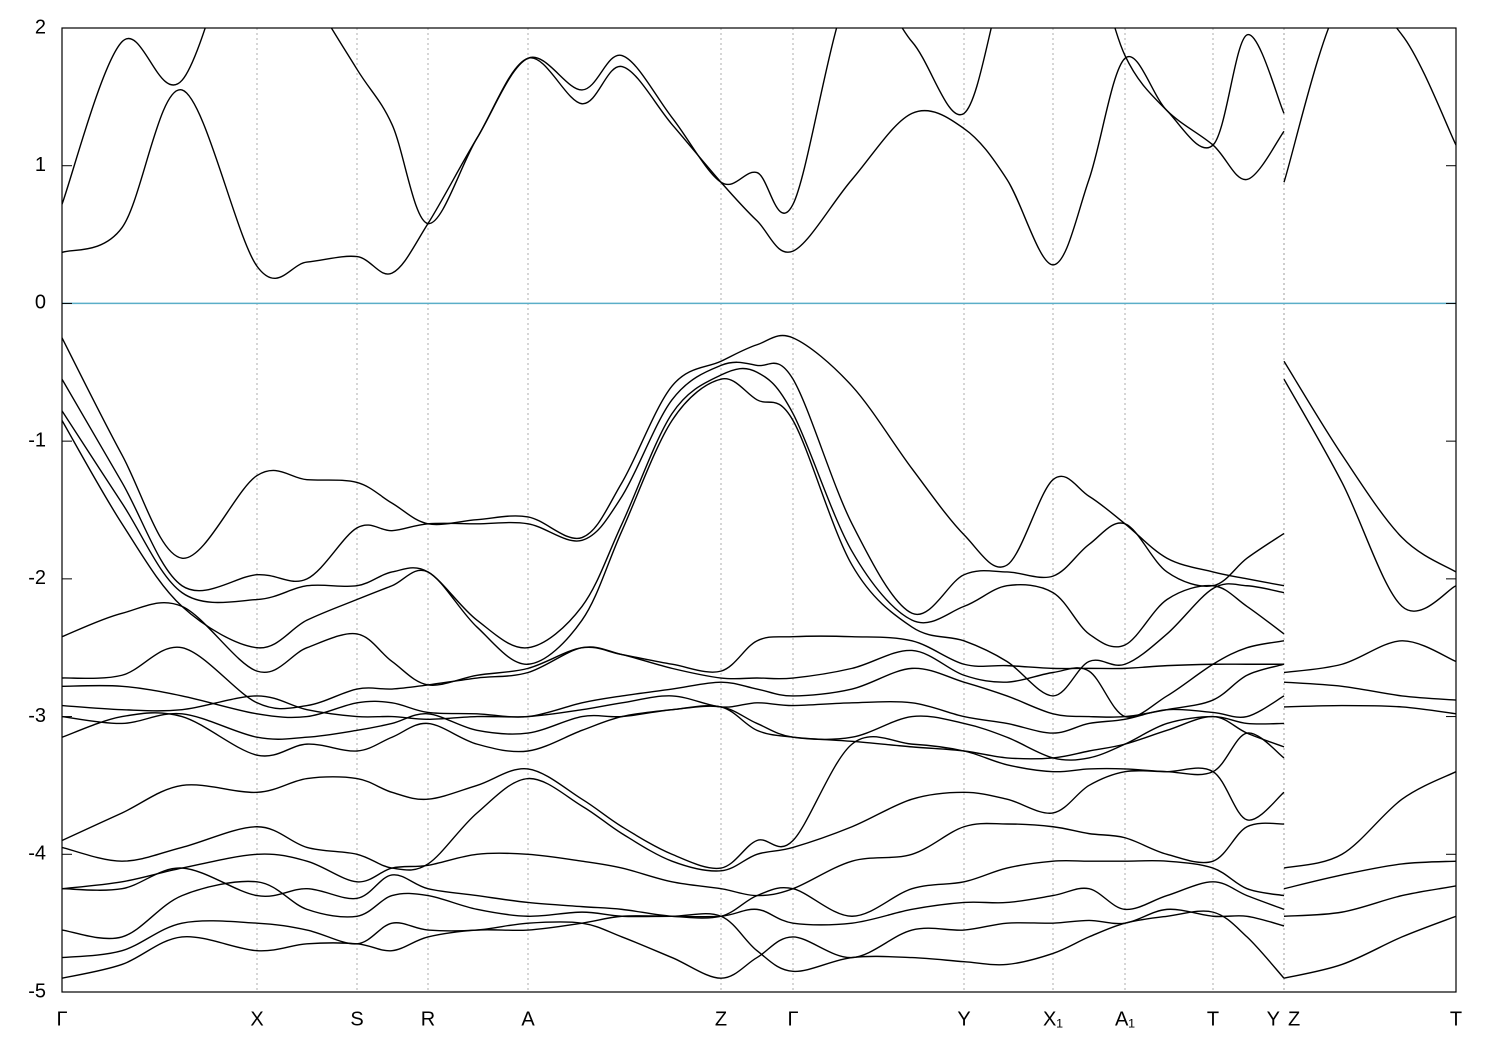  What do you see at coordinates (37, 578) in the screenshot?
I see `y-tick-label: -2` at bounding box center [37, 578].